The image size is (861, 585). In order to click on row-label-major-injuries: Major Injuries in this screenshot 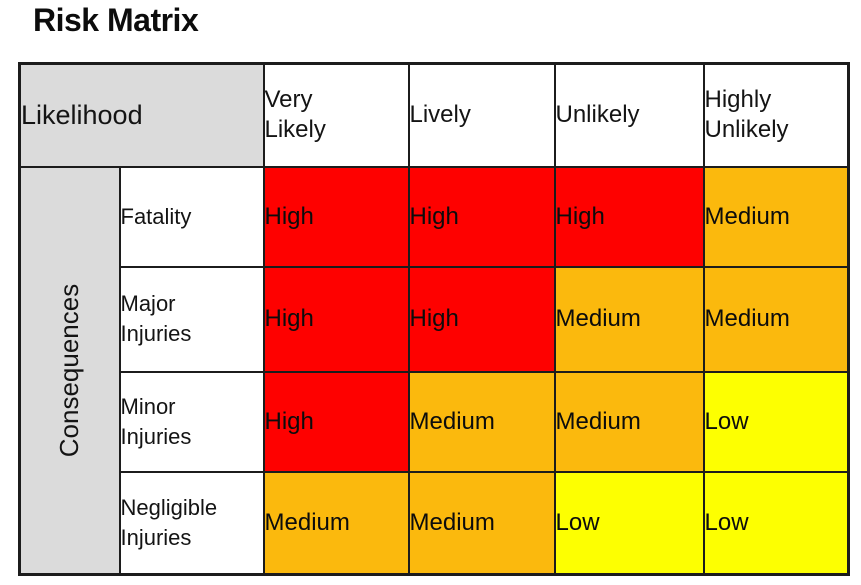, I will do `click(191, 319)`.